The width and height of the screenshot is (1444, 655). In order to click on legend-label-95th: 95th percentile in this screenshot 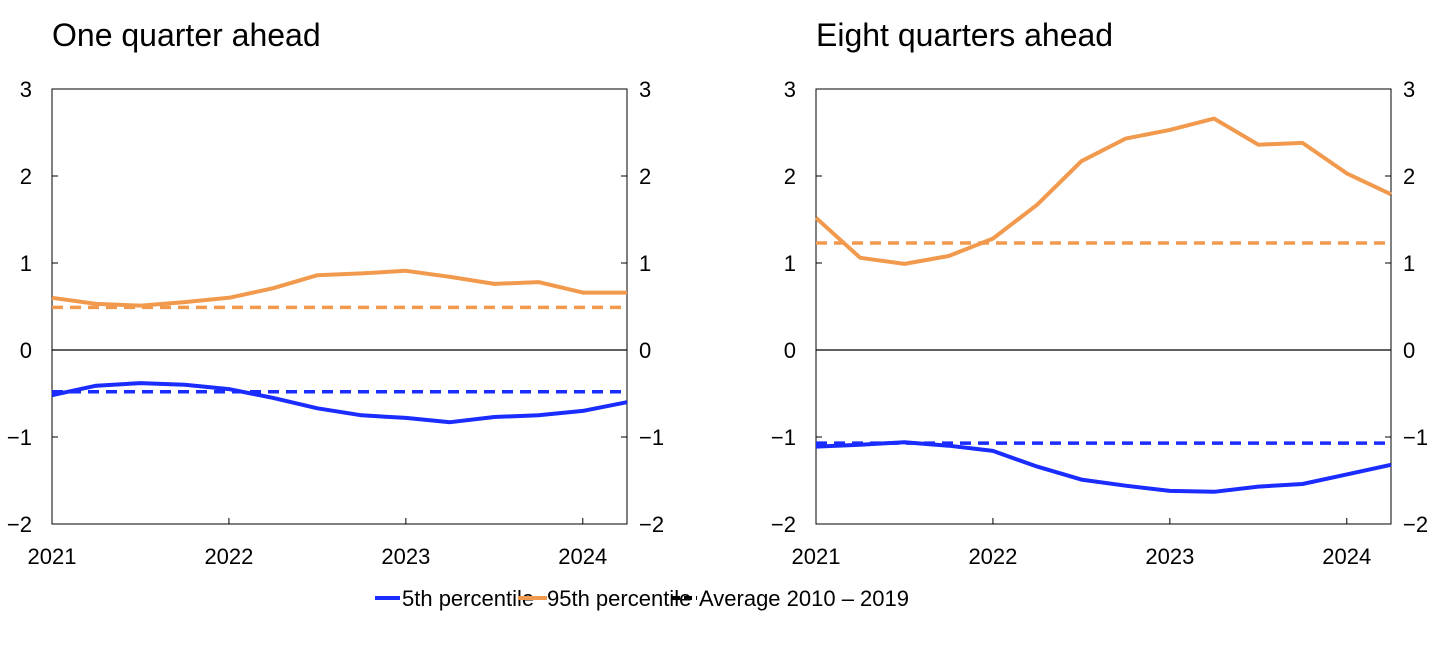, I will do `click(619, 598)`.